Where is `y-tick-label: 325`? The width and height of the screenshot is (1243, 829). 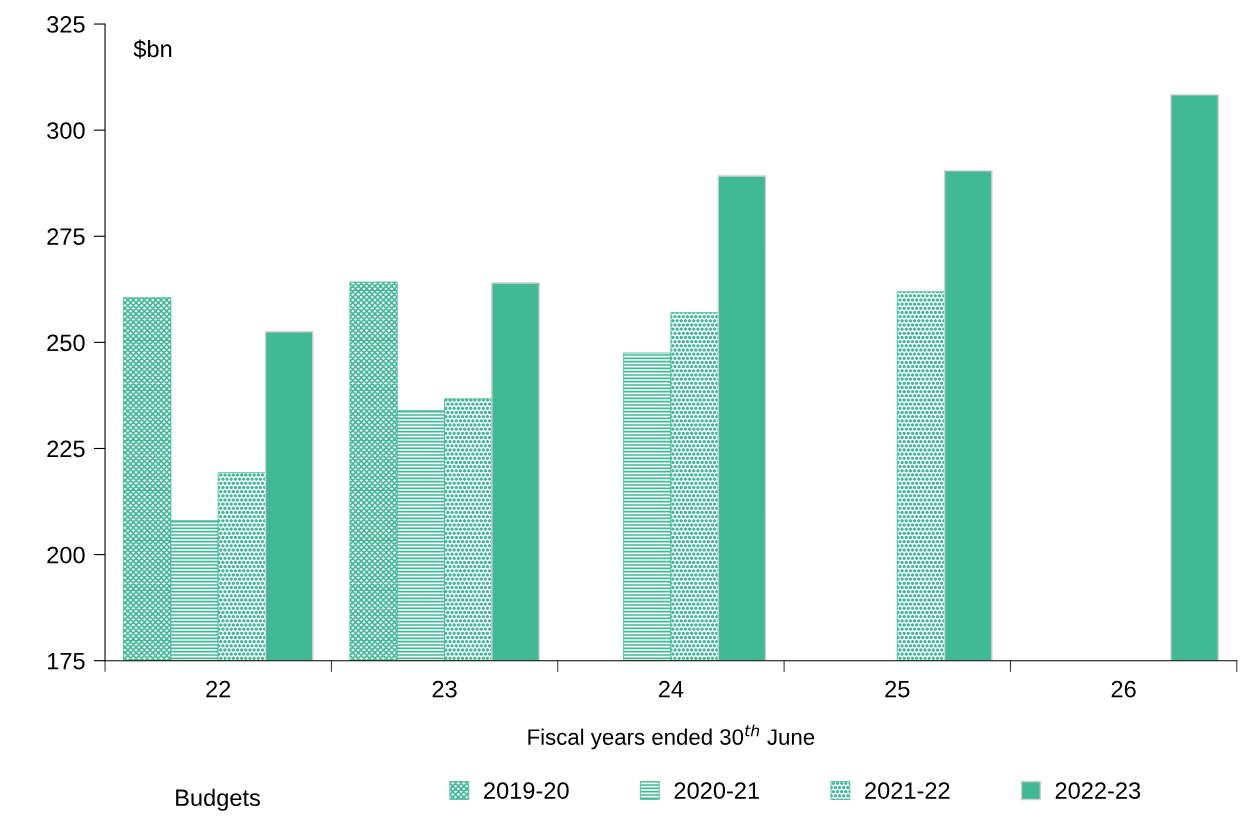
y-tick-label: 325 is located at coordinates (66, 24).